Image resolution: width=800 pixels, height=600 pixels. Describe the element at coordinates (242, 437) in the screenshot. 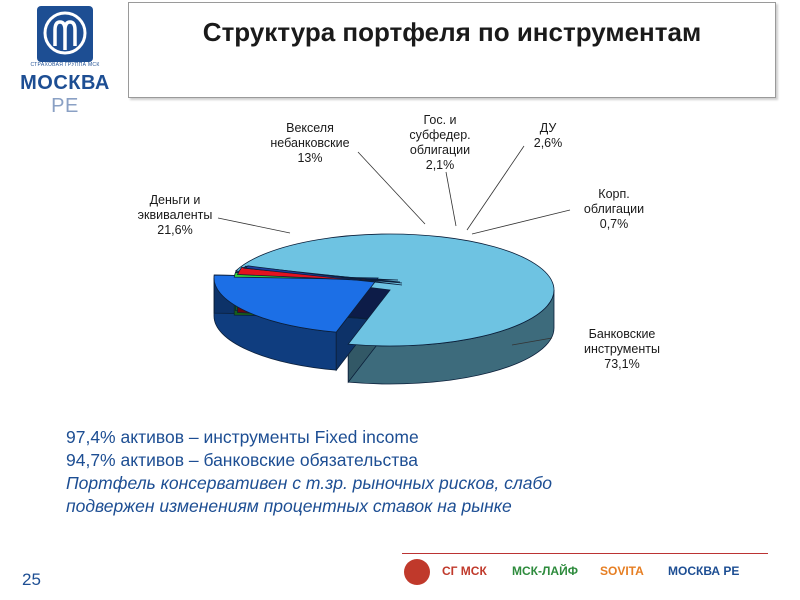

I see `summary-line-1: 97,4% активов – инструменты Fixed income` at that location.